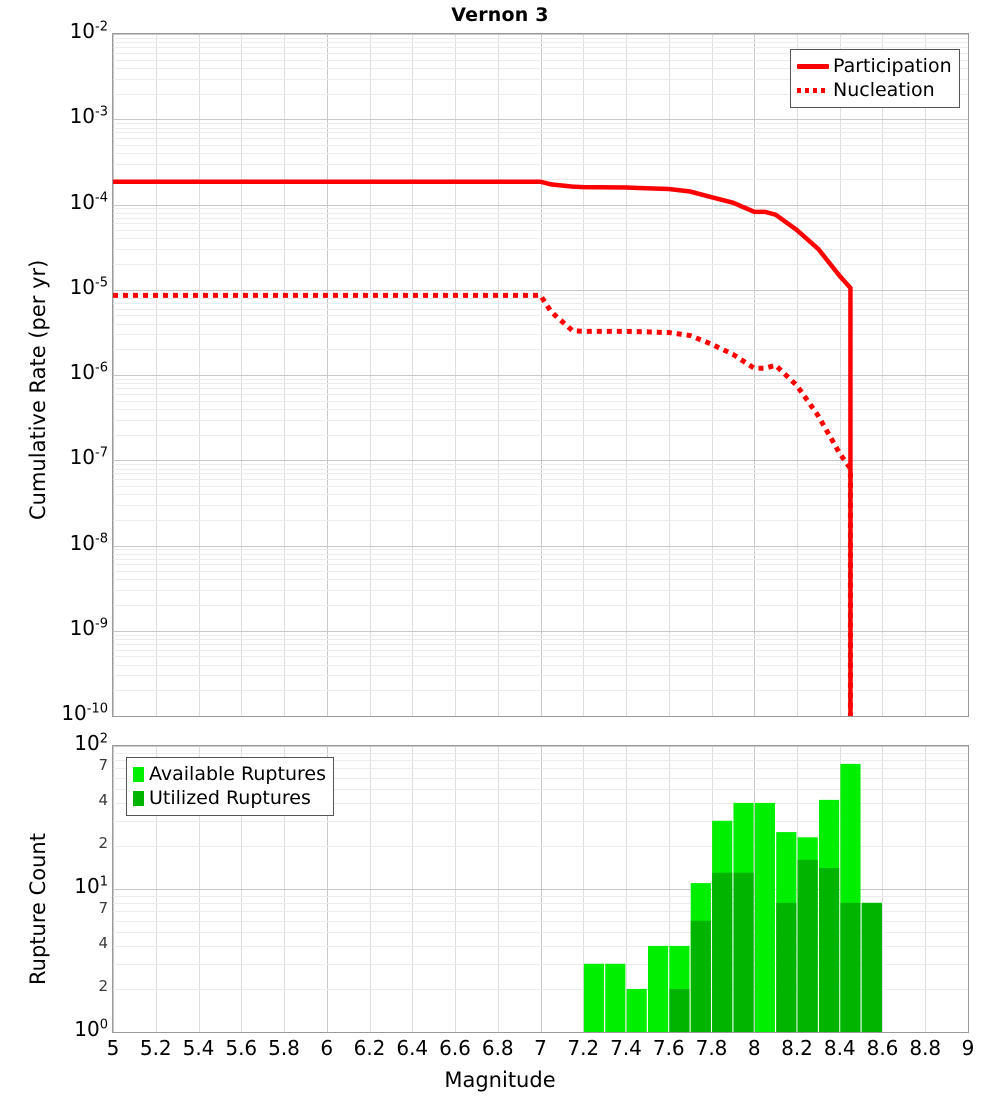  What do you see at coordinates (813, 66) in the screenshot?
I see `solid-line-icon` at bounding box center [813, 66].